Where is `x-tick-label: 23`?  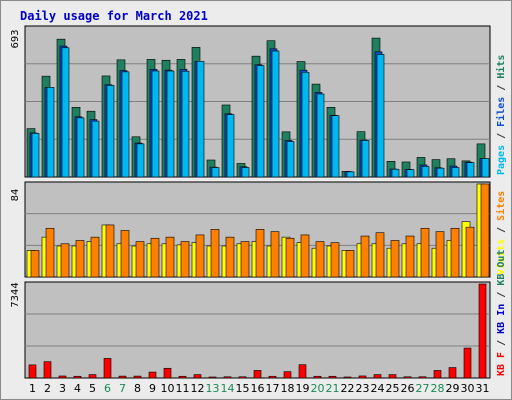
x-tick-label: 23 is located at coordinates (363, 388).